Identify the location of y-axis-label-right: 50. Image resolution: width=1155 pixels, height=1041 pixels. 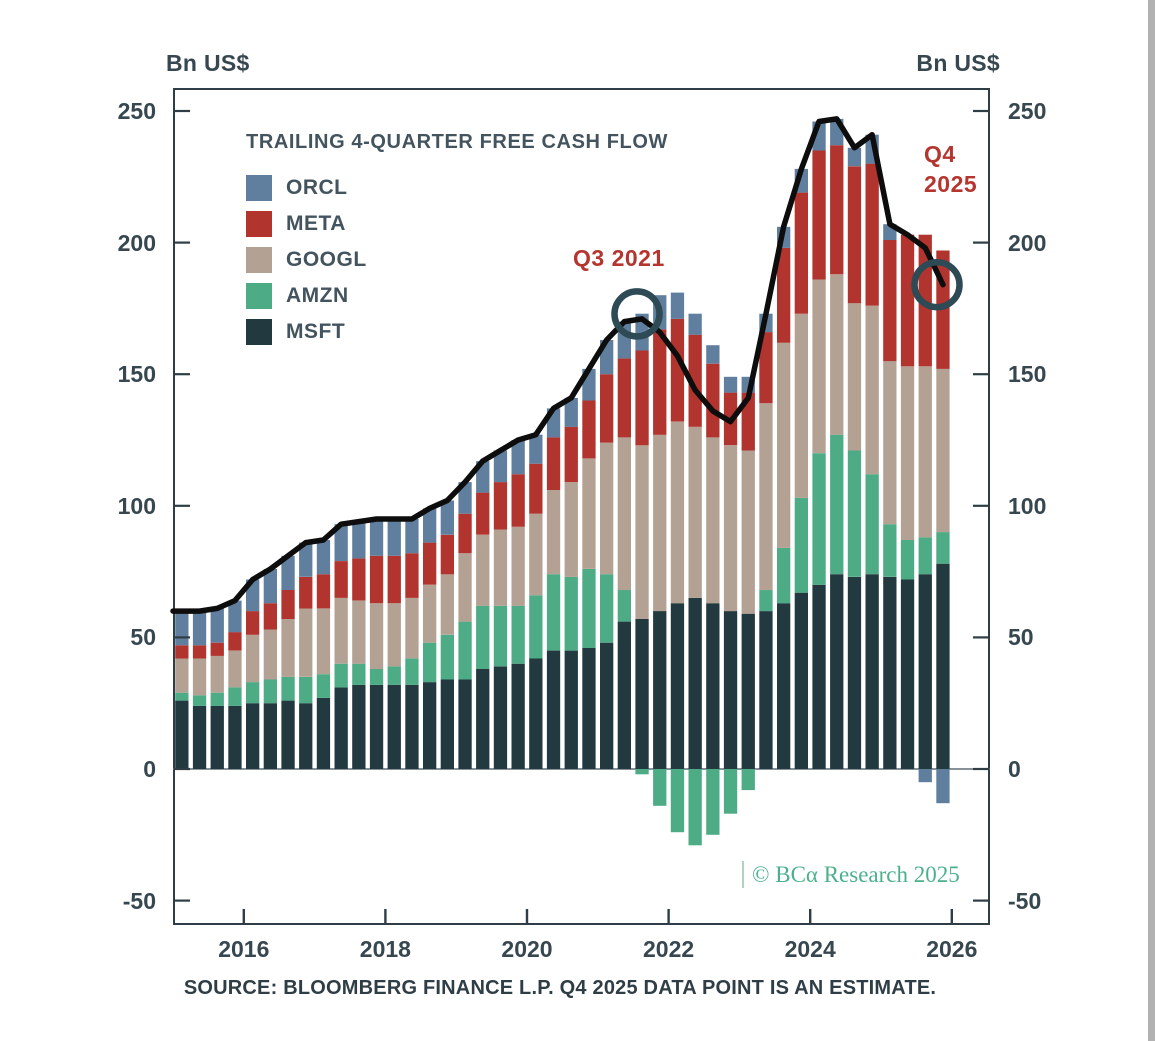
(1021, 637).